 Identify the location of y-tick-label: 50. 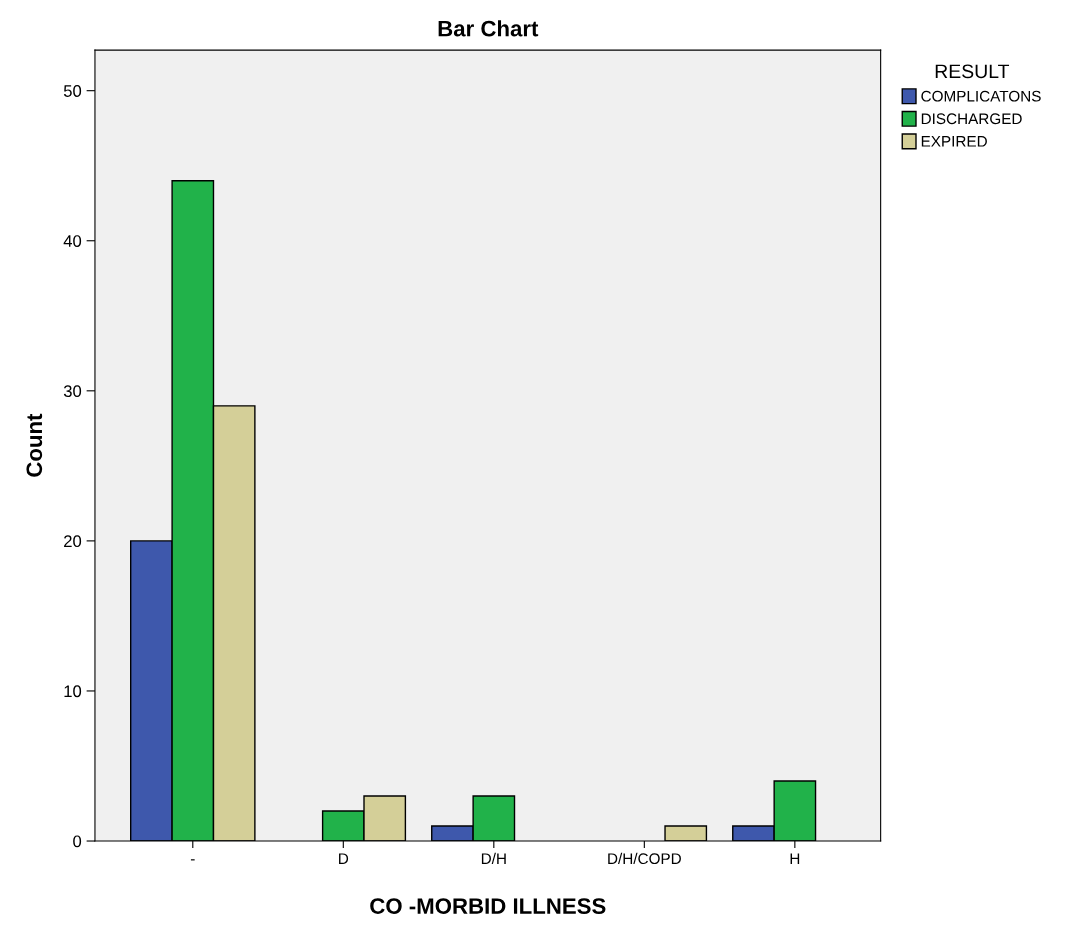
(72, 91).